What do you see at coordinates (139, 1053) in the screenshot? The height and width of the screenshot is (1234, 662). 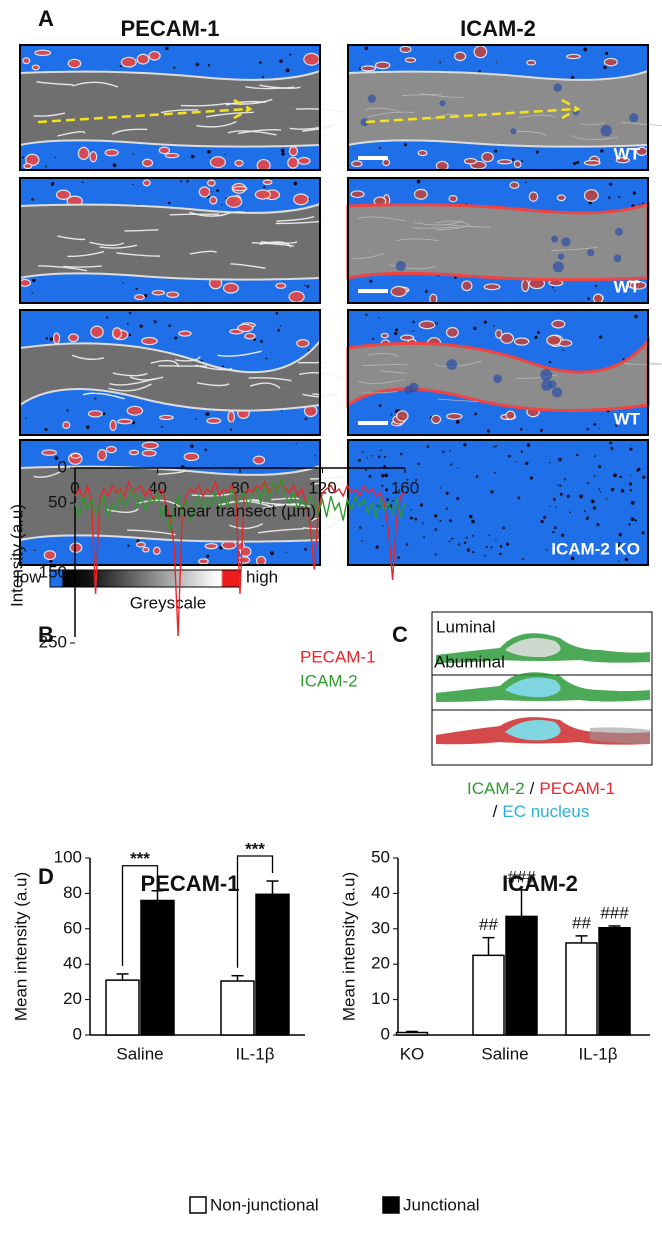 I see `x-tick-label: Saline` at bounding box center [139, 1053].